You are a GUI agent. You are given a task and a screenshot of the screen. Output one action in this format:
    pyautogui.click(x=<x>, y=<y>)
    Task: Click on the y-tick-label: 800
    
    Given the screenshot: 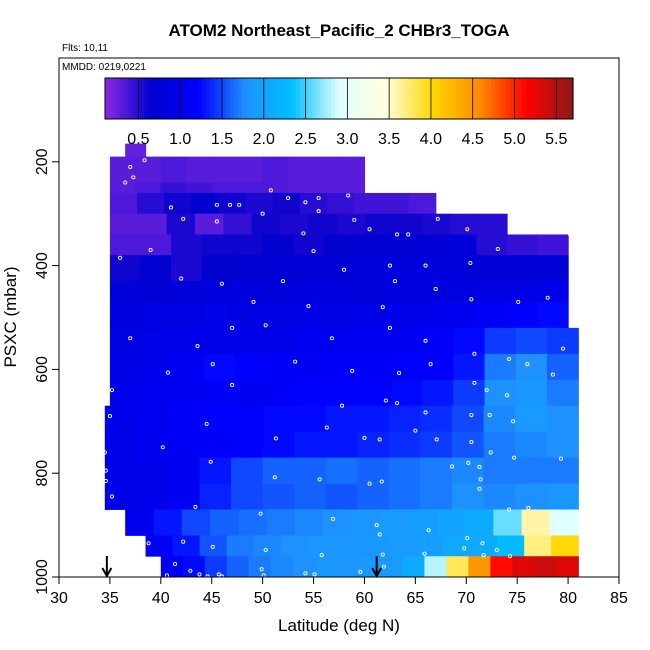 What is the action you would take?
    pyautogui.click(x=42, y=473)
    